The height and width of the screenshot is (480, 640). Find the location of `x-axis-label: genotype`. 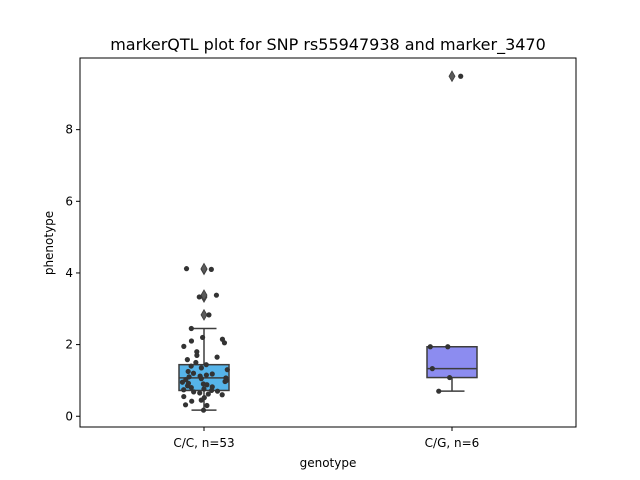

x-axis-label: genotype is located at coordinates (328, 463).